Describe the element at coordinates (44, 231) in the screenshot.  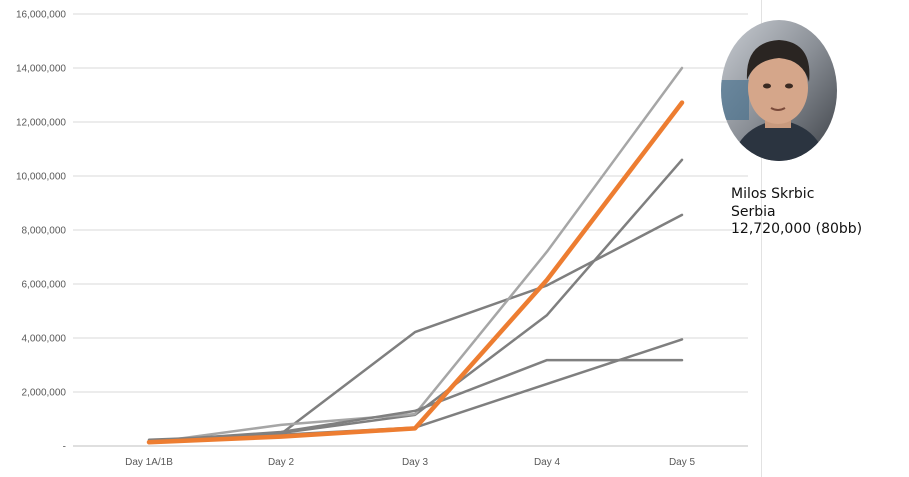
I see `y-tick-label: 8,000,000` at that location.